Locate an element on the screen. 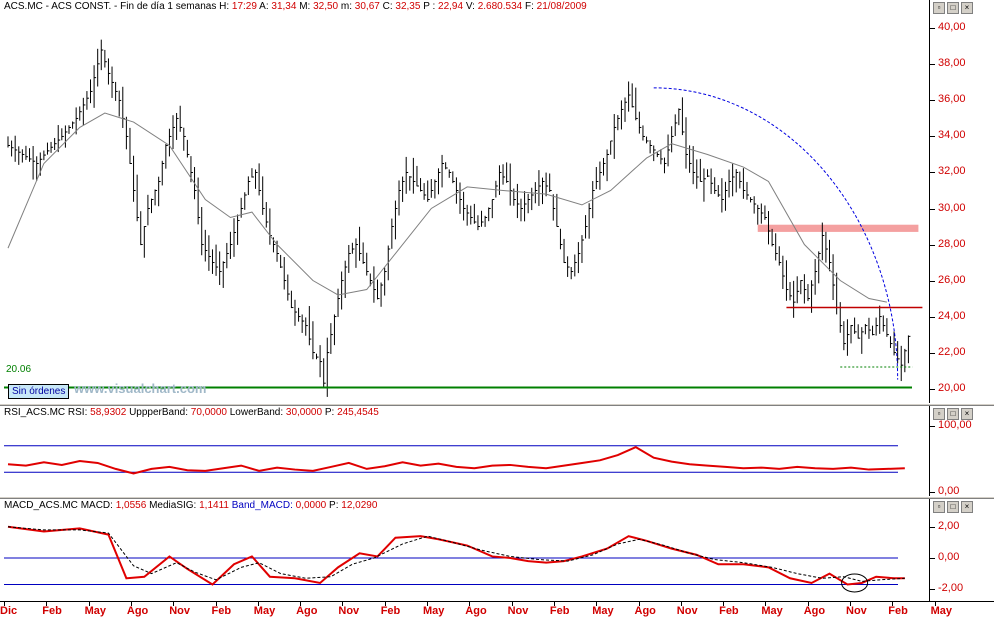 This screenshot has width=994, height=619. f-value: 21/08/2009 is located at coordinates (561, 6).